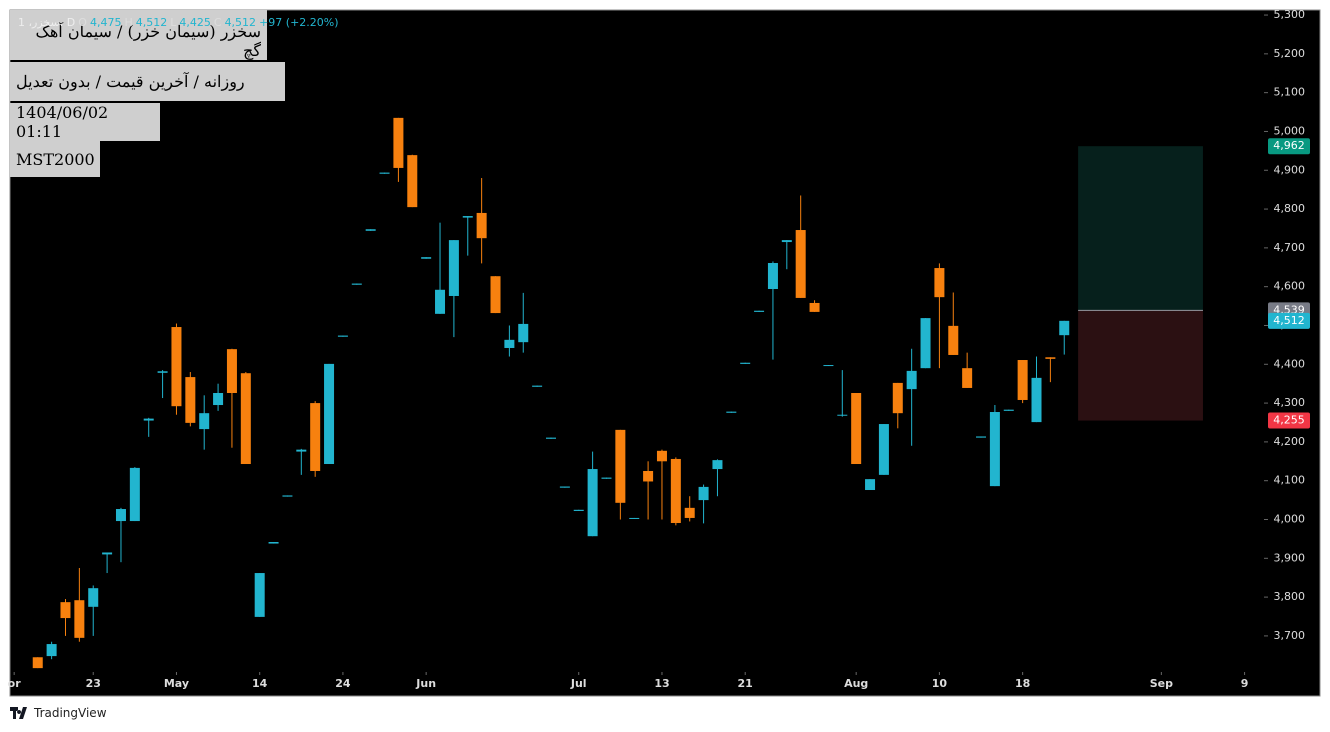  Describe the element at coordinates (195, 22) in the screenshot. I see `ohlc-value: 4,425` at that location.